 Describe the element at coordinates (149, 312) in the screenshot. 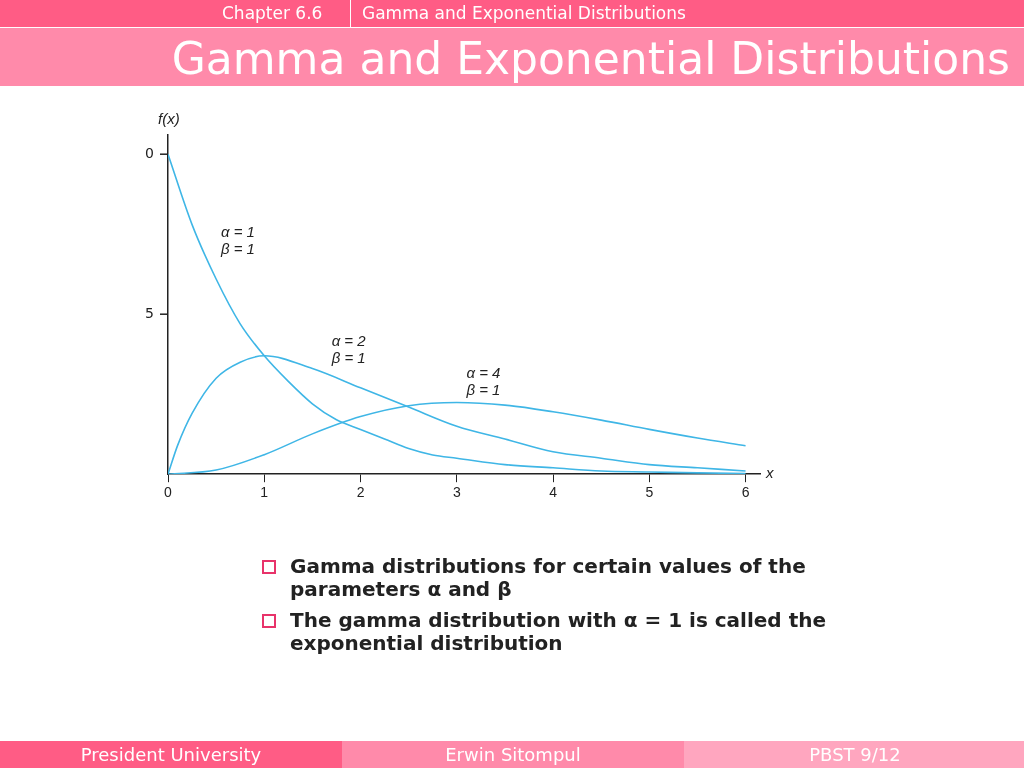

I see `text: 5` at that location.